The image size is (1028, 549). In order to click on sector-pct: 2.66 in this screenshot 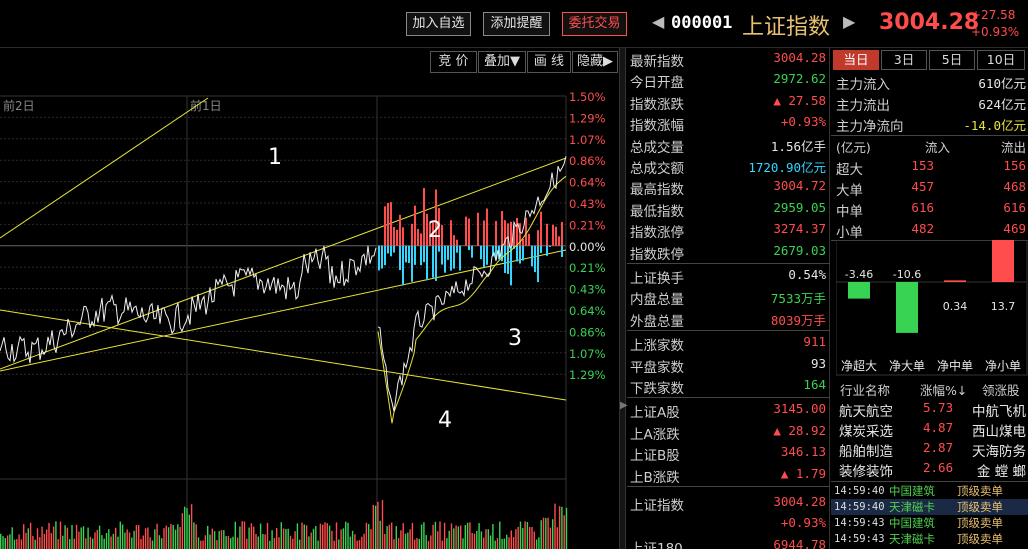, I will do `click(938, 467)`.